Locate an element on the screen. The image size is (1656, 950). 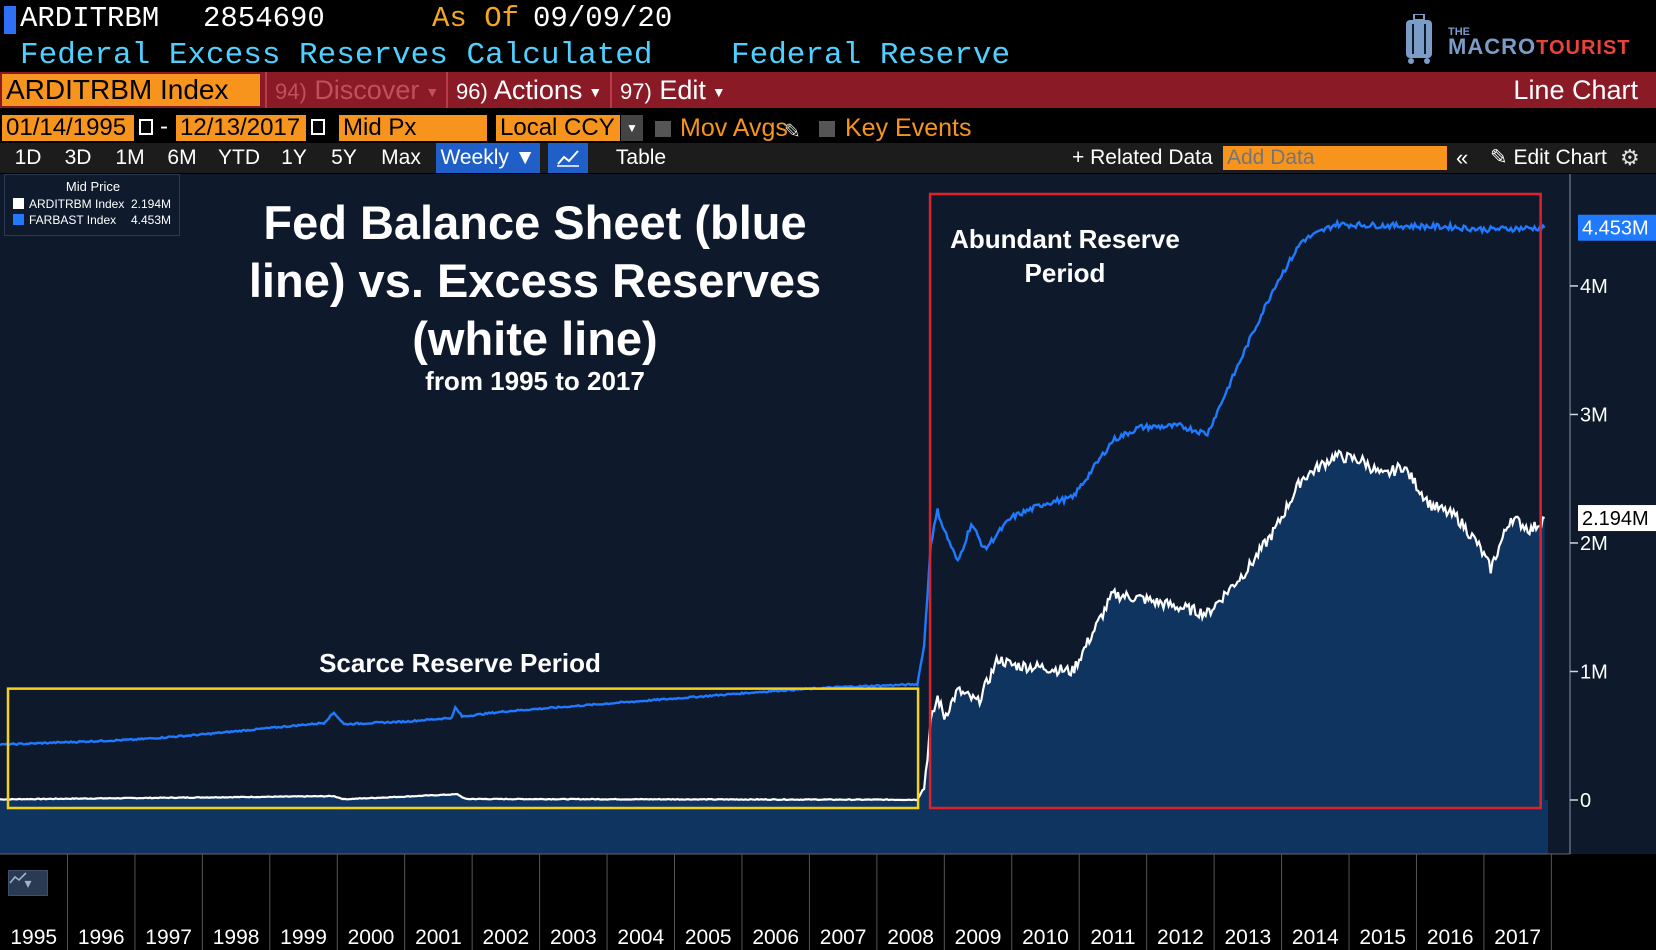
x-tick-label: 1999 is located at coordinates (303, 937).